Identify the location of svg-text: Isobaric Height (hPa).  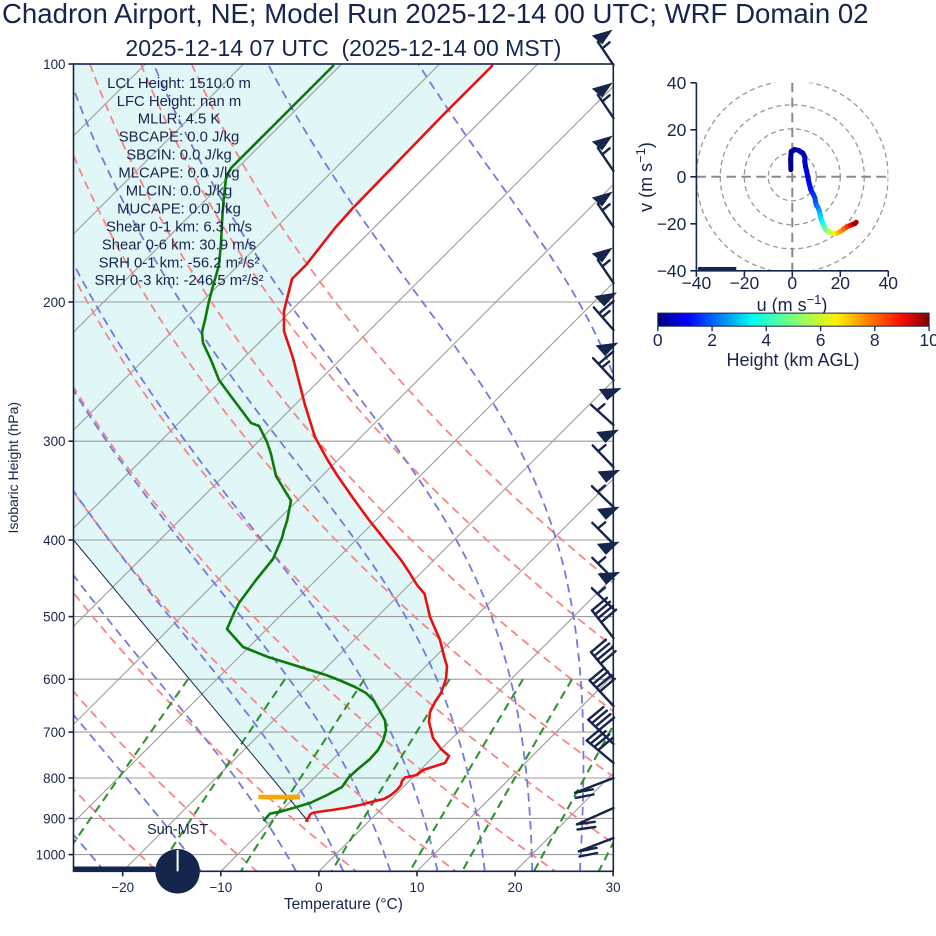
(13, 468).